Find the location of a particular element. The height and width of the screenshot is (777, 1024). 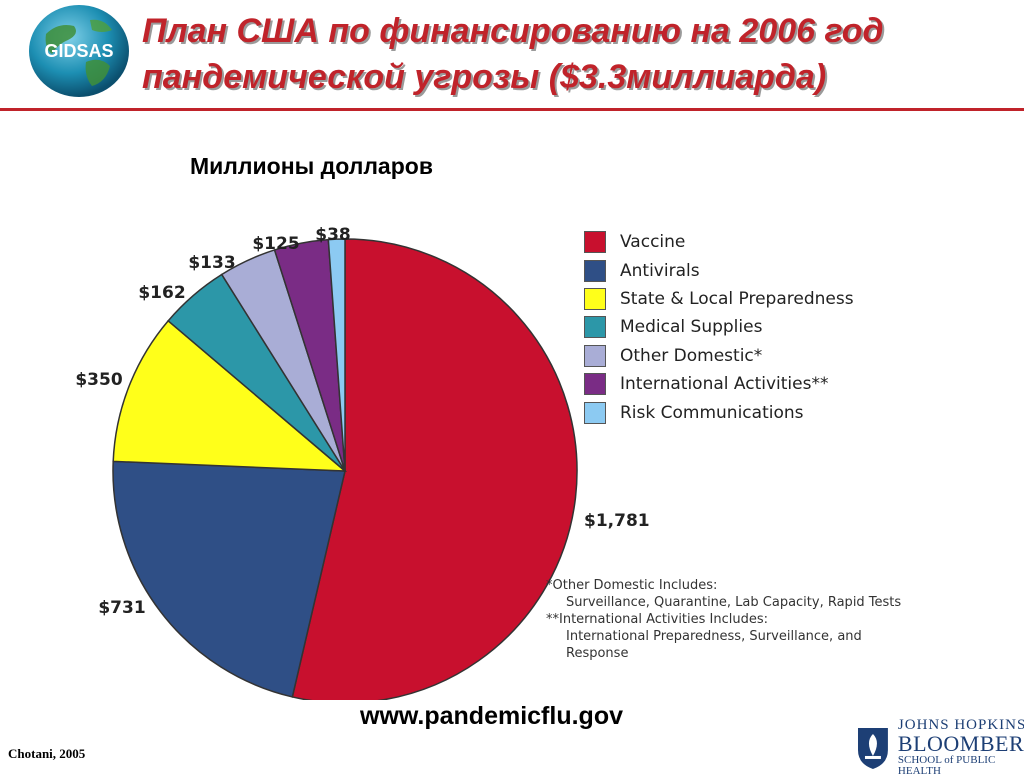

data-label: $38 is located at coordinates (333, 235).